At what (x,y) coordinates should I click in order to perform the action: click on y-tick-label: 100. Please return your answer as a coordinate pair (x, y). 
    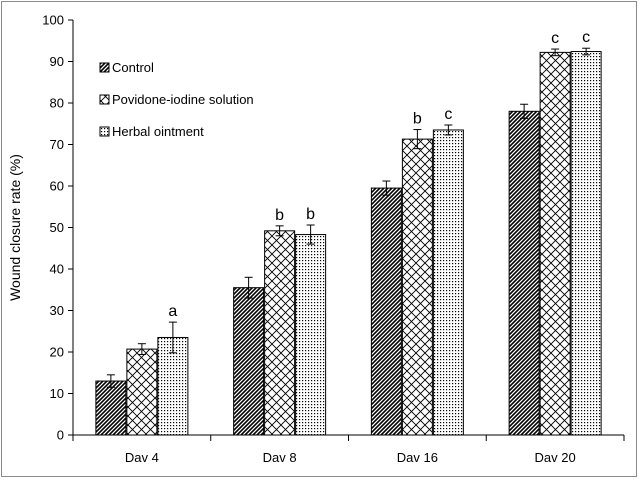
    Looking at the image, I should click on (53, 20).